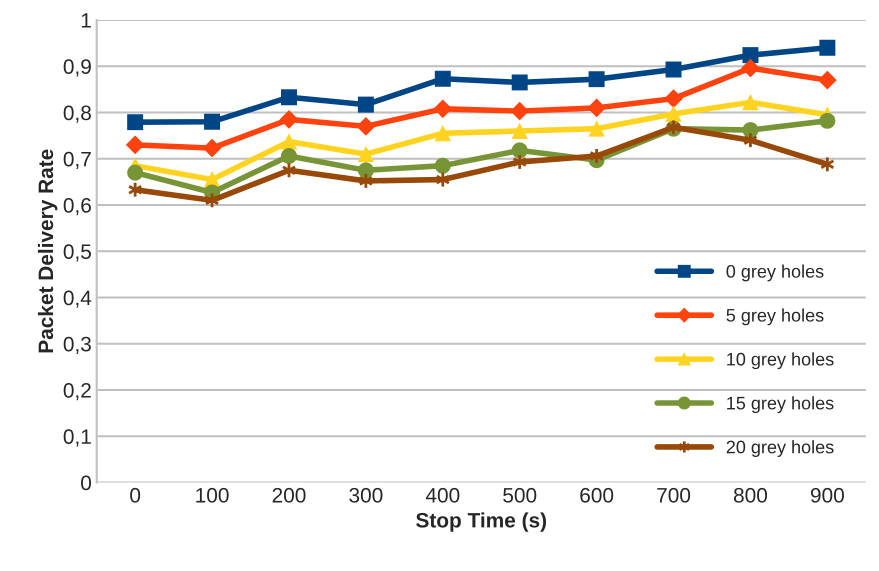  I want to click on x-tick-label: 300, so click(365, 495).